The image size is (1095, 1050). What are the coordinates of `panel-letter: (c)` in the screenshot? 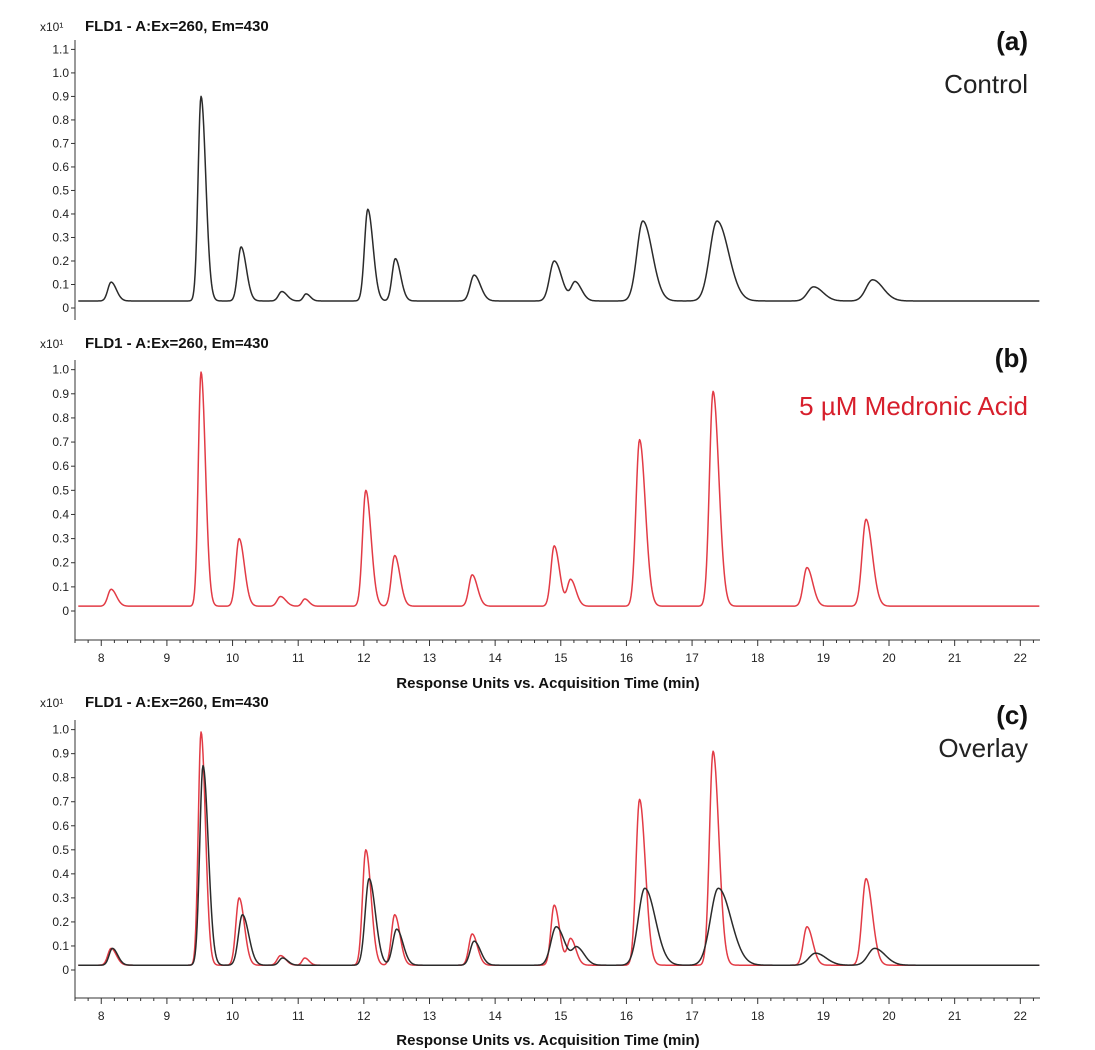 It's located at (1012, 715).